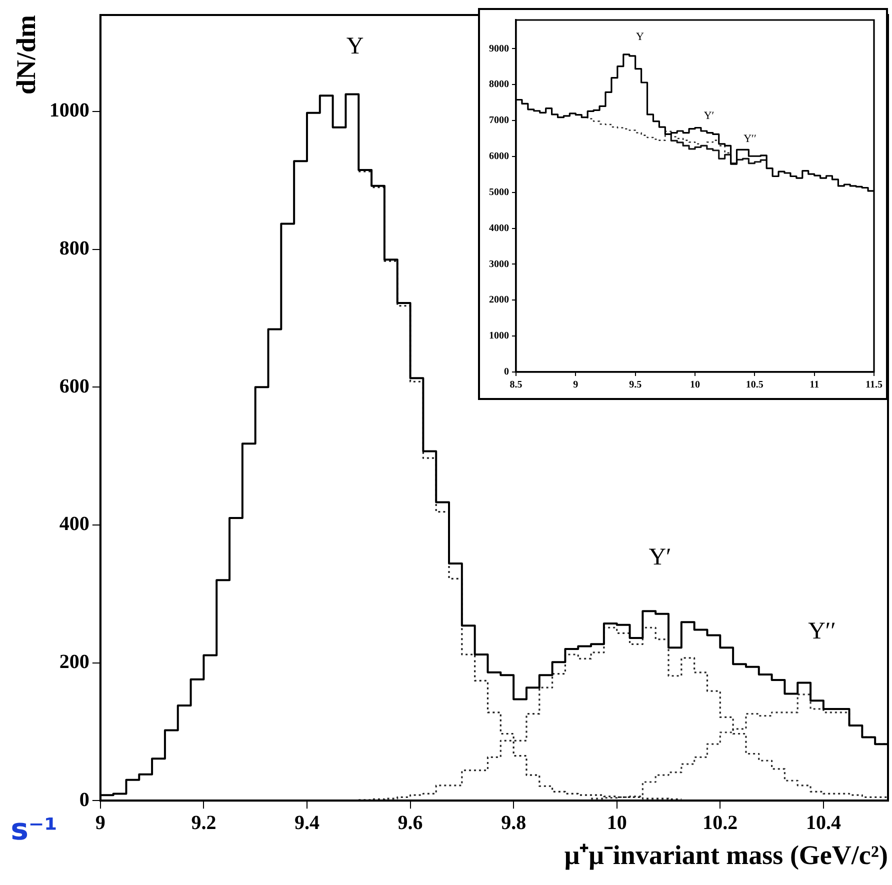  Describe the element at coordinates (307, 823) in the screenshot. I see `x-tick-label: 9.4` at that location.